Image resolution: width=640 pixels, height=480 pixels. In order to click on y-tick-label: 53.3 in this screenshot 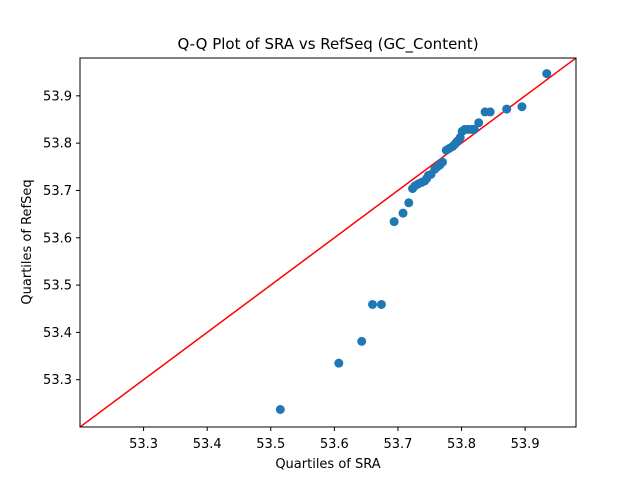, I will do `click(57, 380)`.